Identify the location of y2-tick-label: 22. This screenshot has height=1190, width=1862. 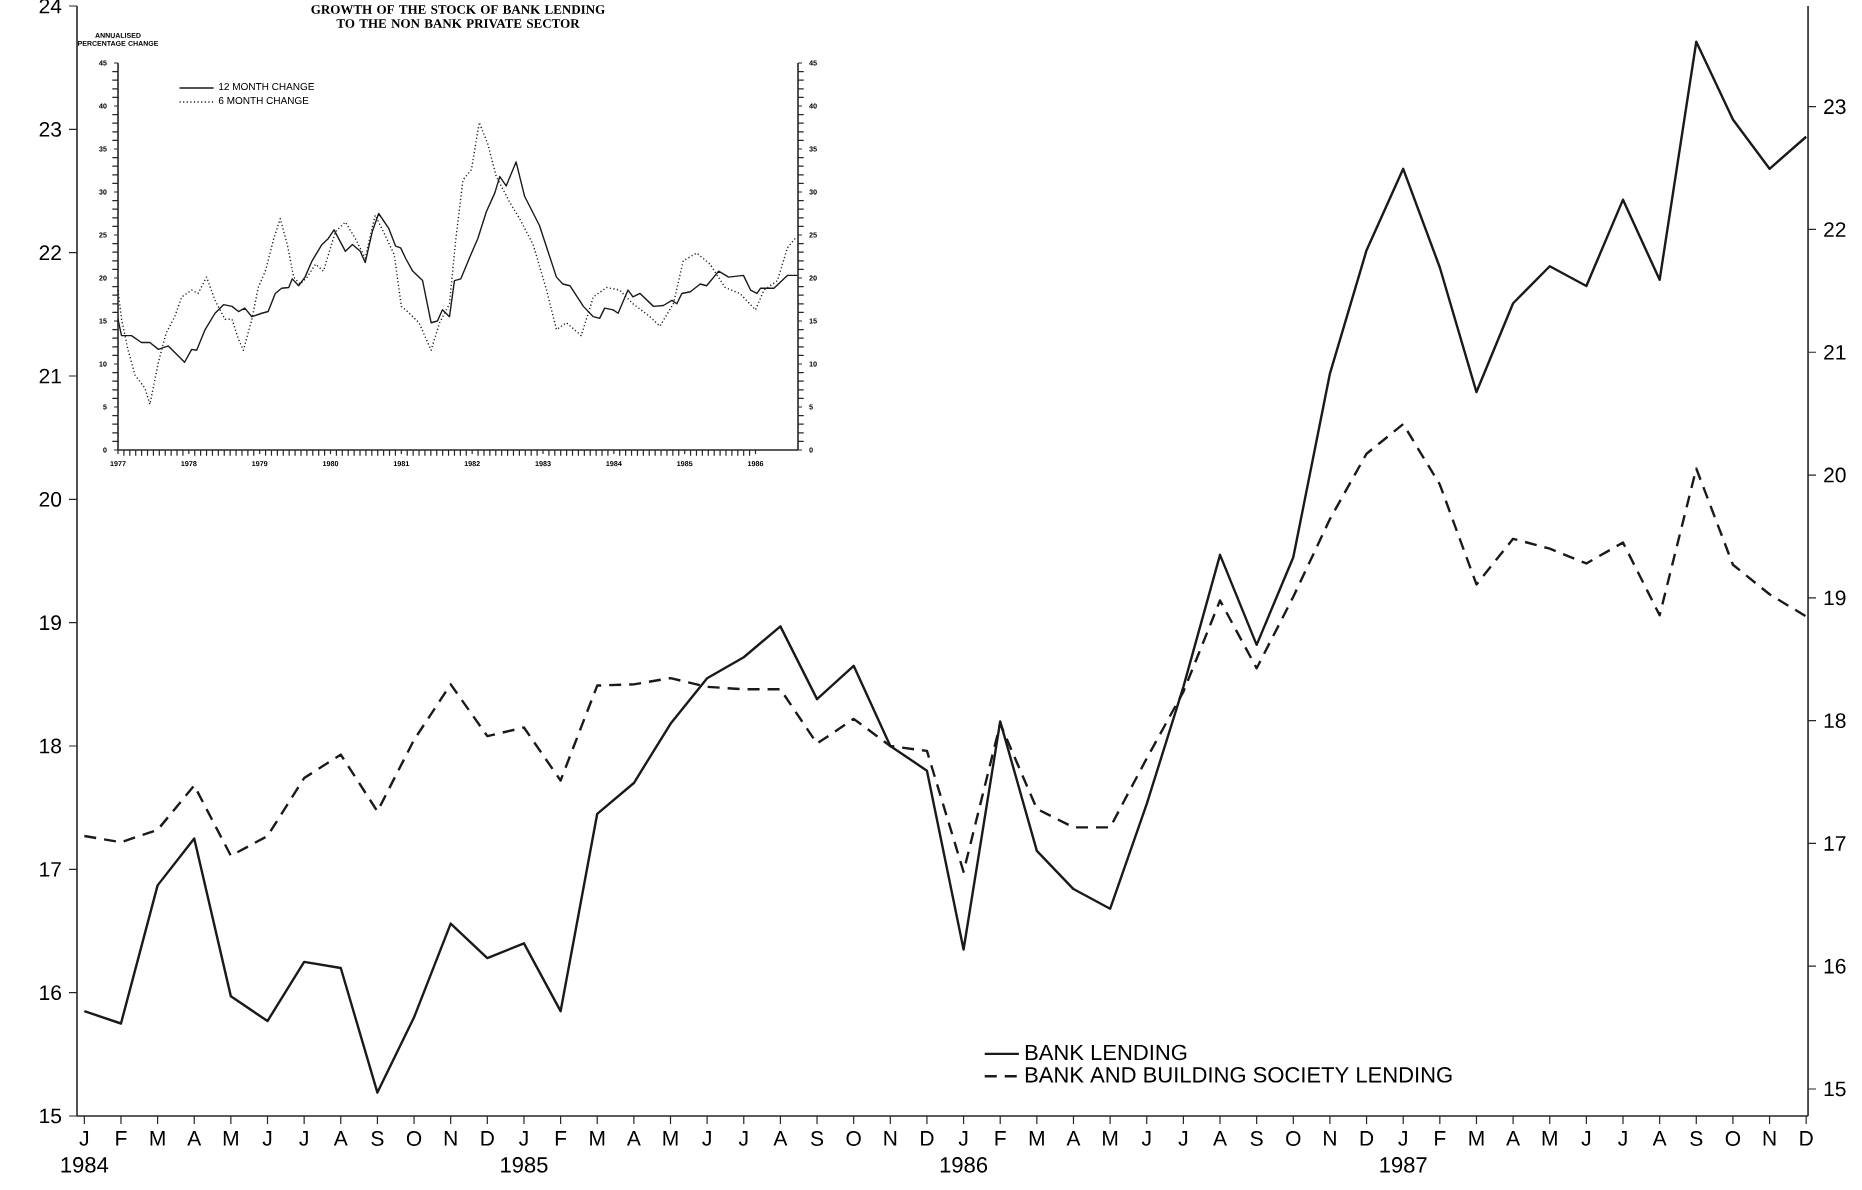
(1835, 229).